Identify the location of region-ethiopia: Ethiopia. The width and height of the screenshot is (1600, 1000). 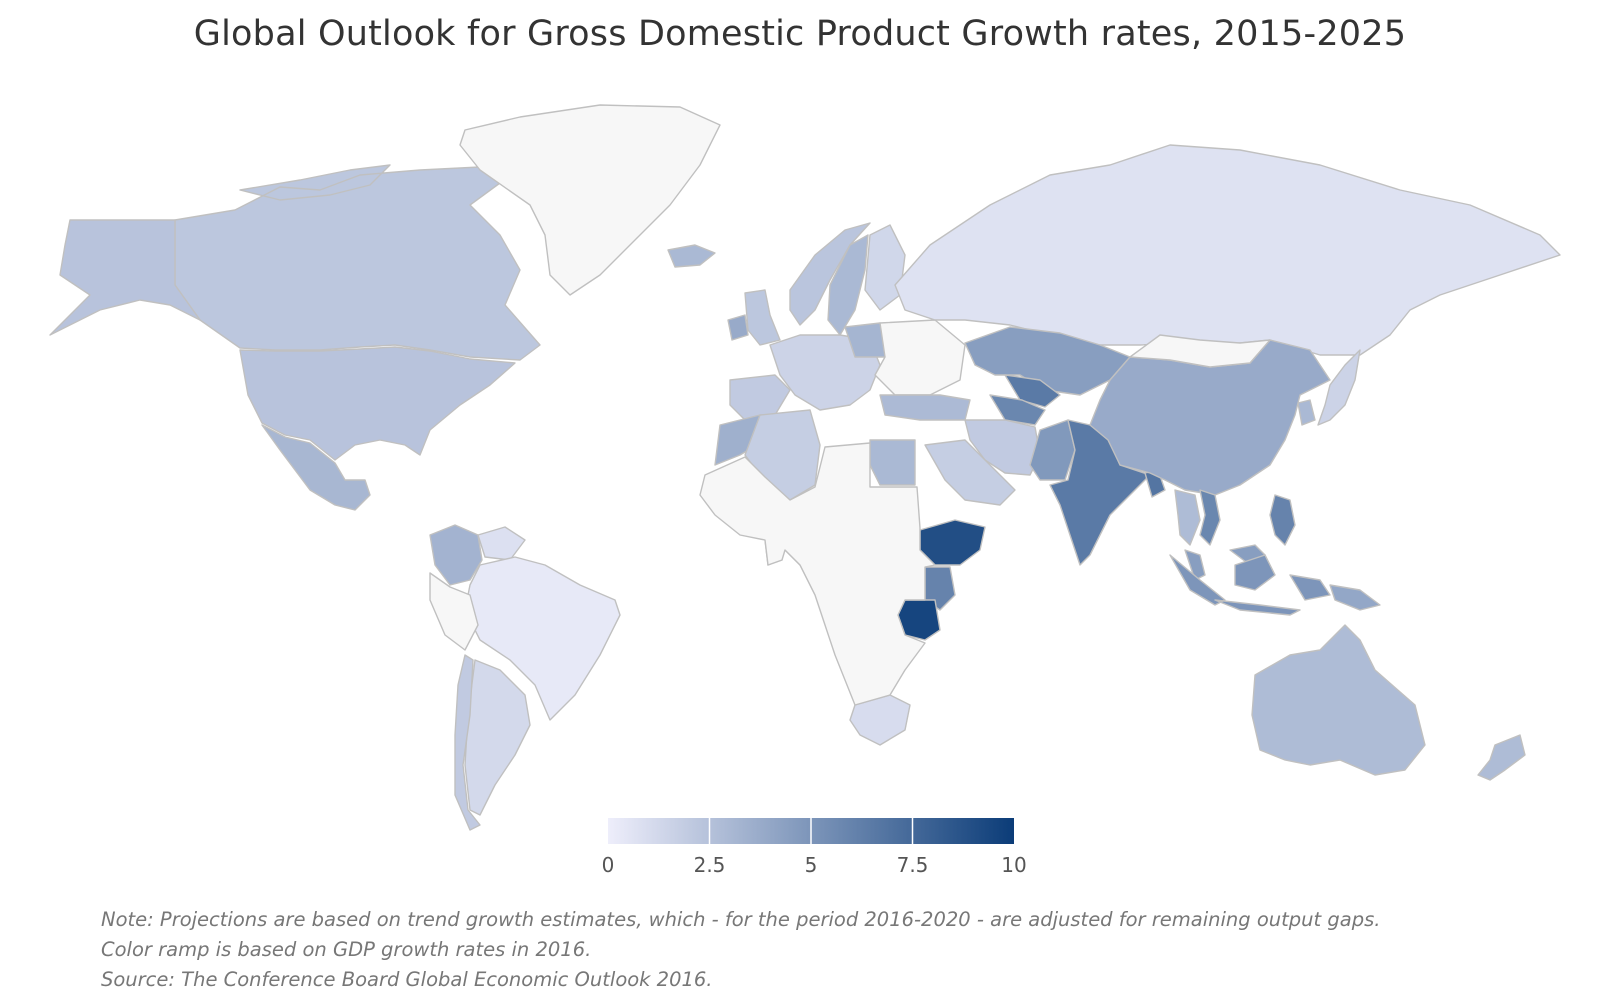
(952, 542).